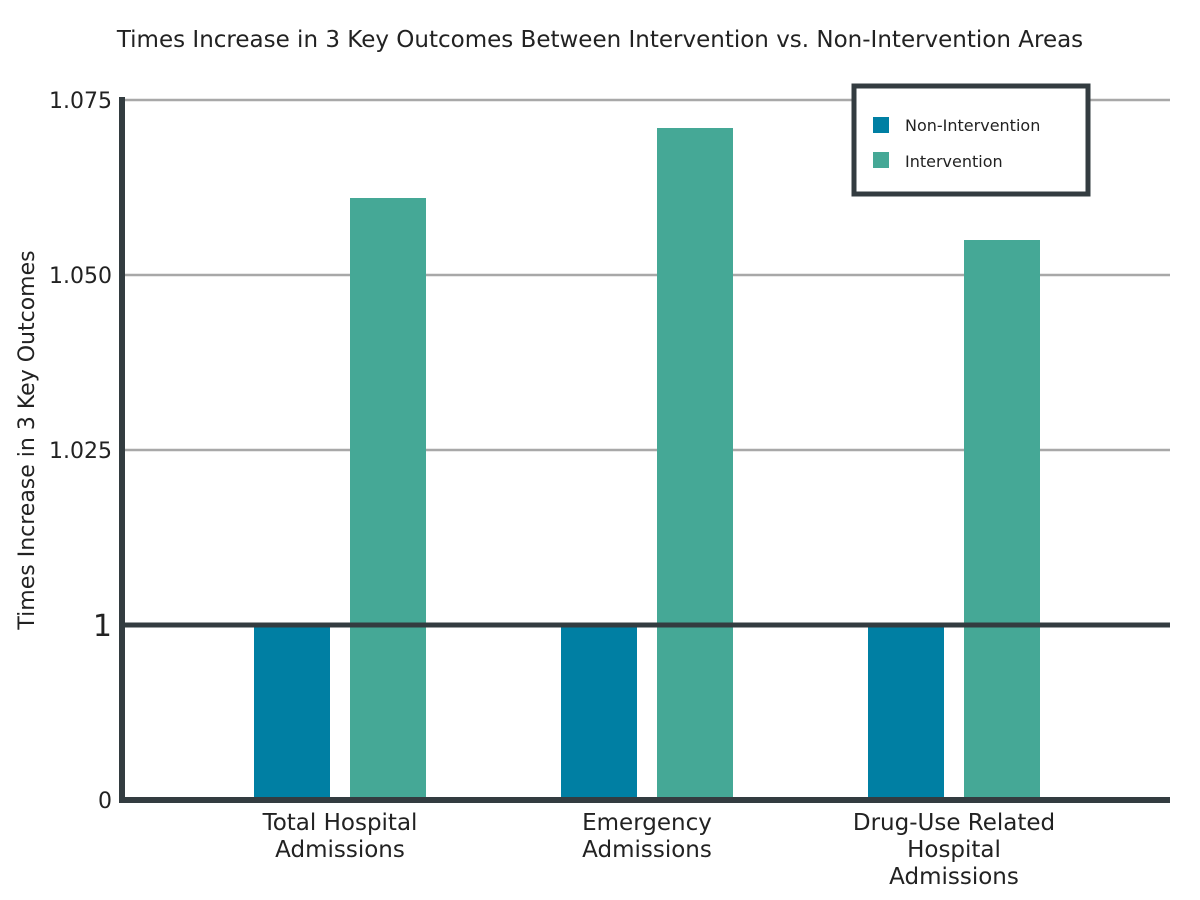 This screenshot has height=900, width=1200. Describe the element at coordinates (954, 823) in the screenshot. I see `x-category-label-line: Drug-Use Related` at that location.